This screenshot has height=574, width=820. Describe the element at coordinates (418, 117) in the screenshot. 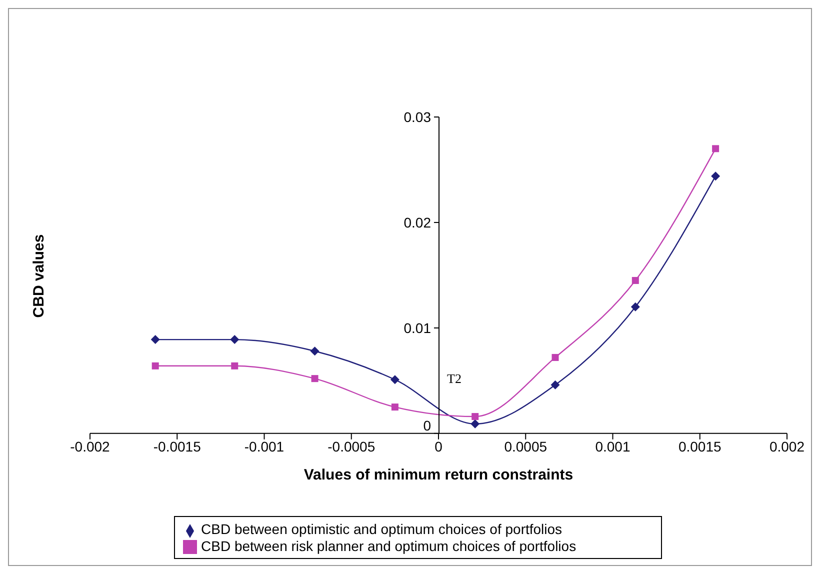

I see `y-tick-label: 0.03` at that location.